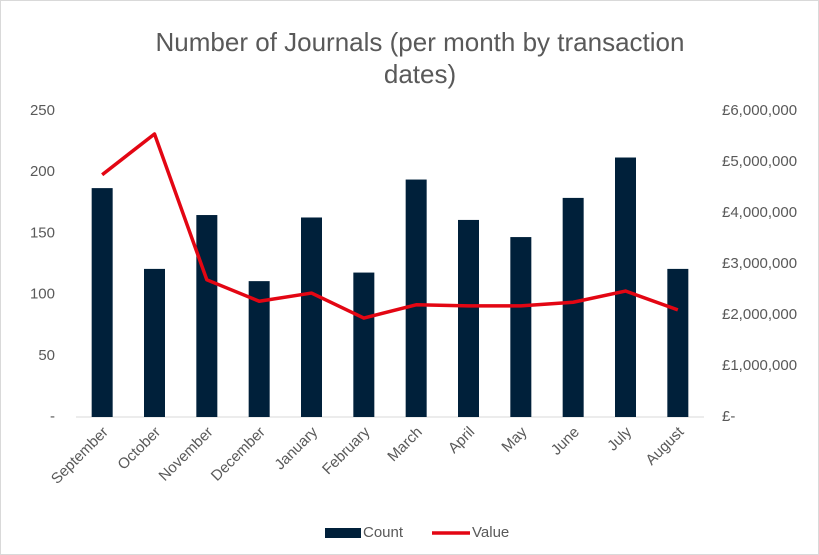  I want to click on y-tick-label: -, so click(52, 416).